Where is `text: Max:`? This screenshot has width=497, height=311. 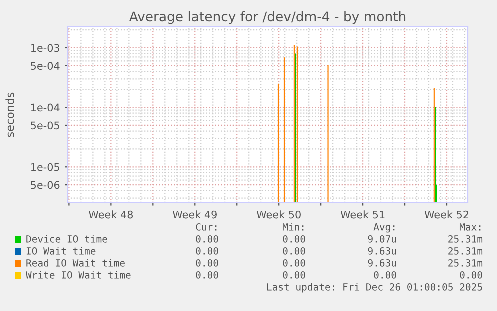 text: Max: is located at coordinates (470, 227).